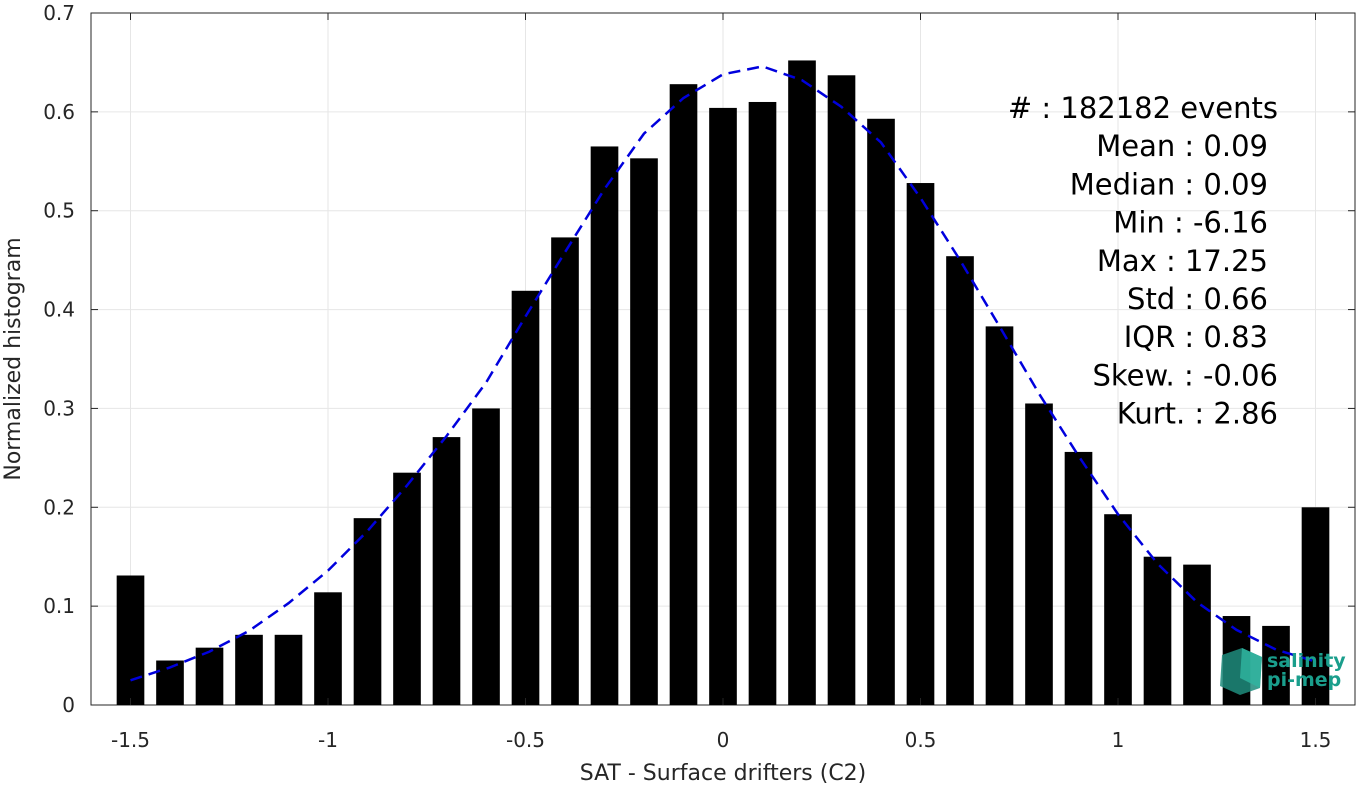 The image size is (1367, 785). I want to click on x-tick-label: -0.5, so click(525, 740).